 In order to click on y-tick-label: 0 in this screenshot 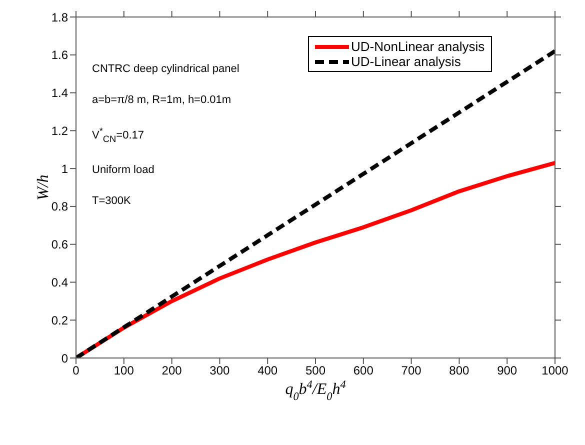, I will do `click(64, 358)`.